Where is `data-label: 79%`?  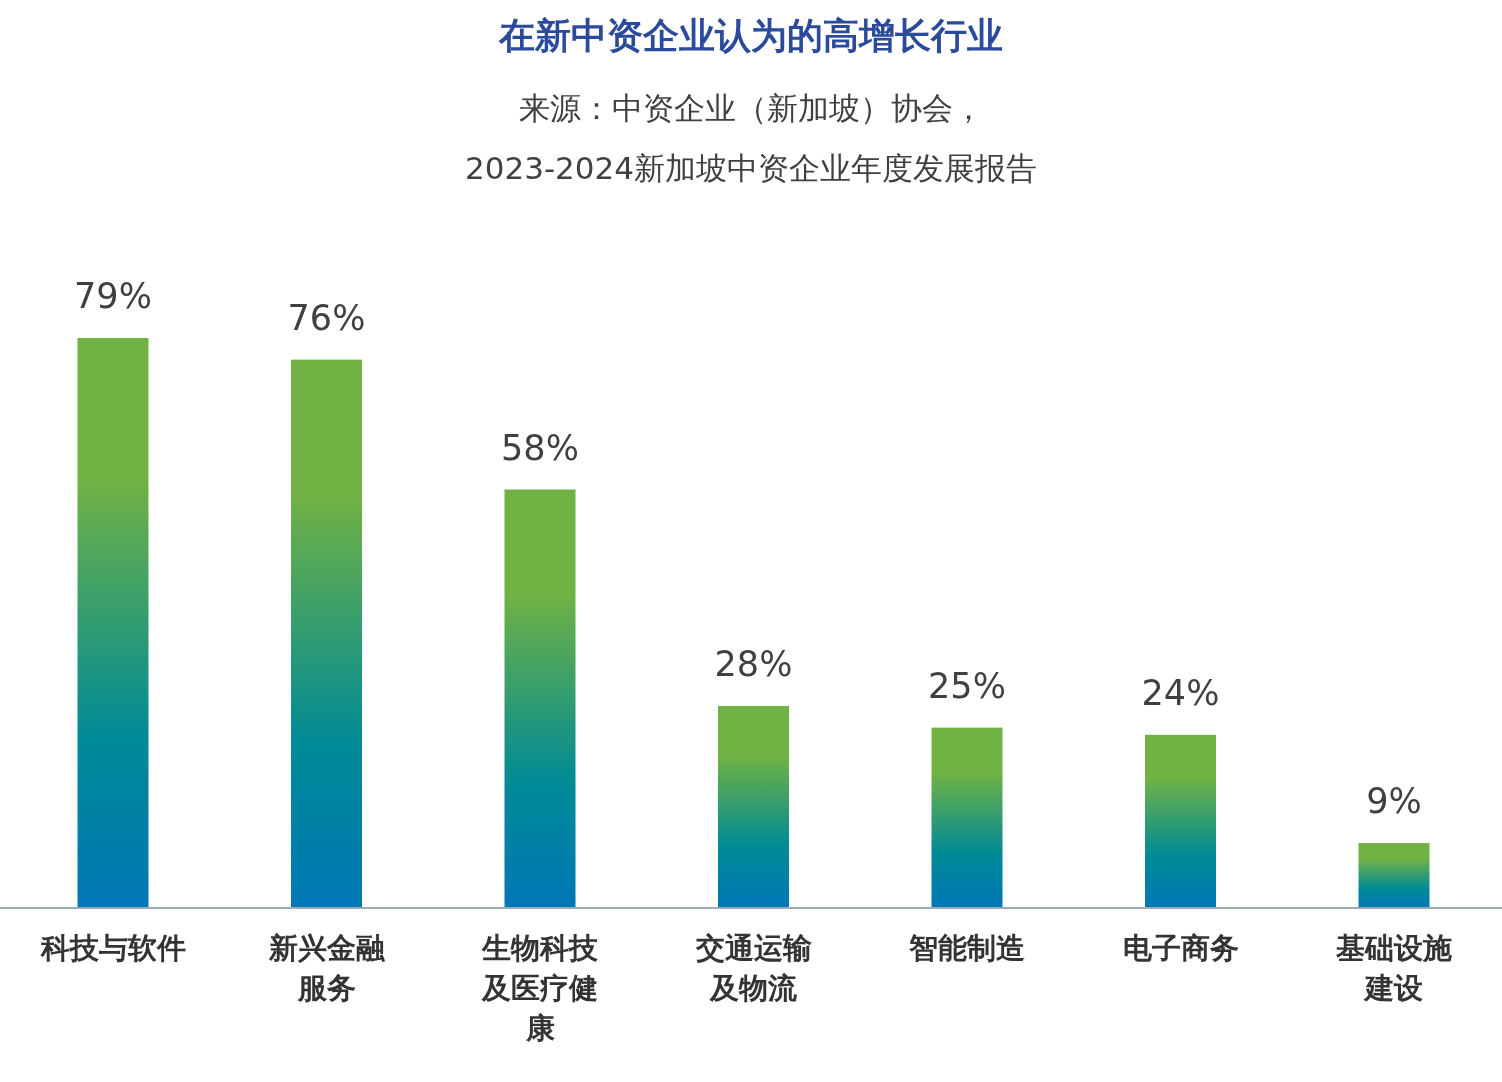
data-label: 79% is located at coordinates (113, 296).